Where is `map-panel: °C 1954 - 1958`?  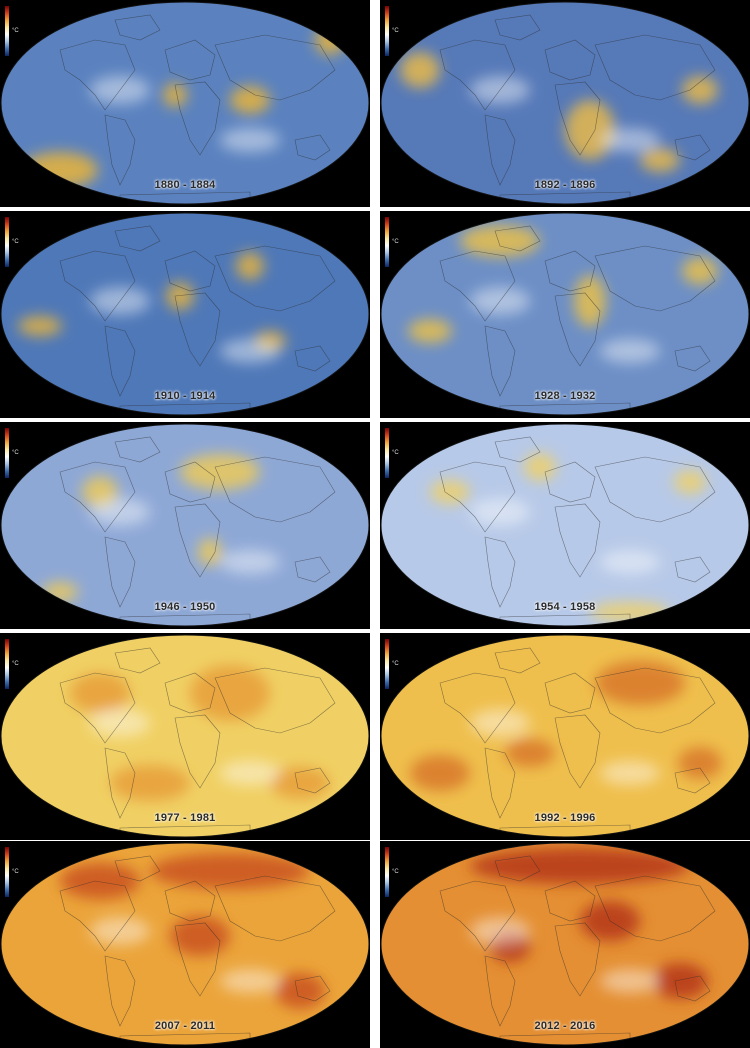 map-panel: °C 1954 - 1958 is located at coordinates (565, 525).